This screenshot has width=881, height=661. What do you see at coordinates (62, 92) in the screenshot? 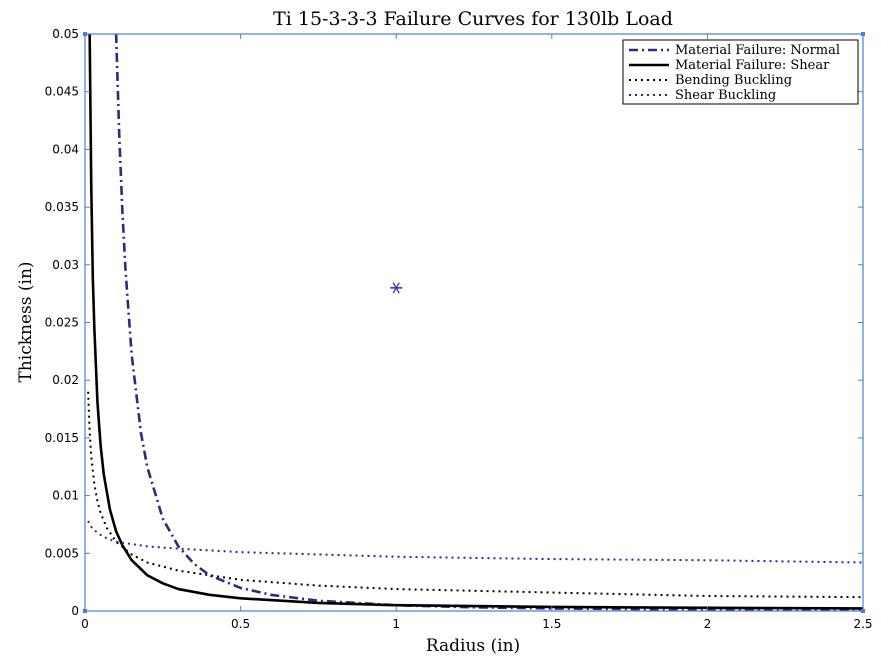
I see `y-tick-label: 0.045` at bounding box center [62, 92].